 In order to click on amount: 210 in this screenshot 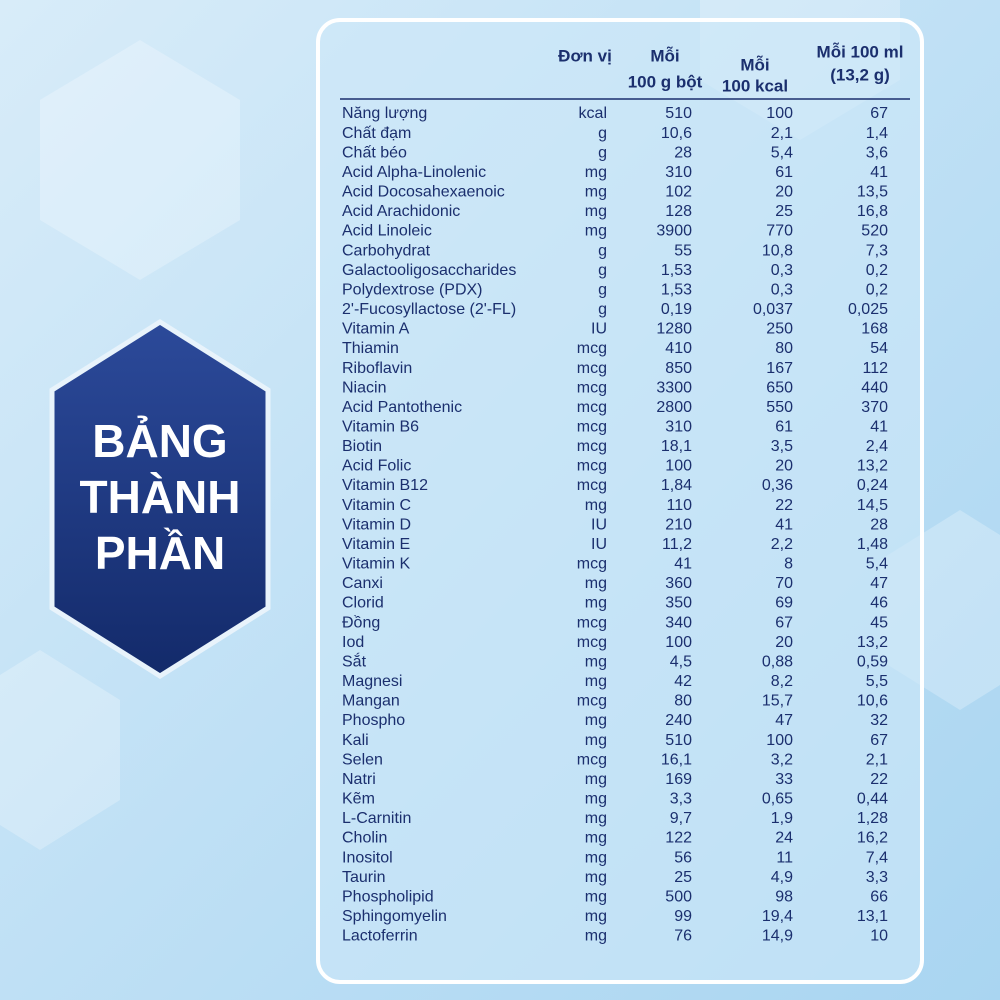, I will do `click(678, 524)`.